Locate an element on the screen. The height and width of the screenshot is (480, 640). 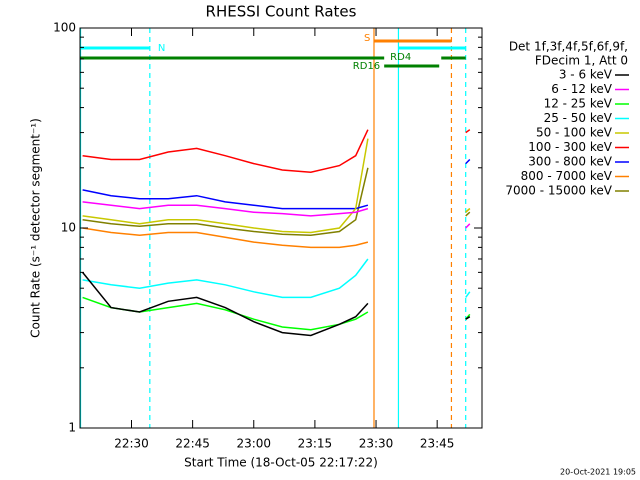
legend-label: 3 - 6 keV is located at coordinates (586, 75).